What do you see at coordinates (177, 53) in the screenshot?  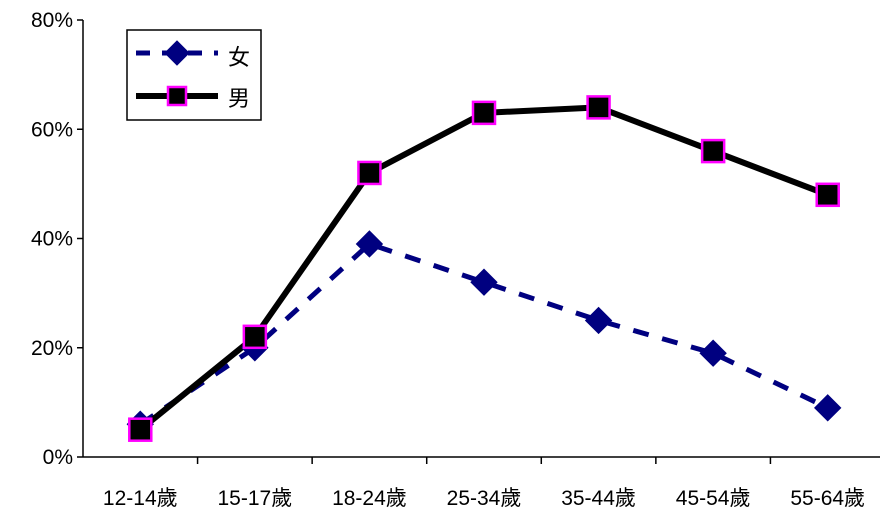 I see `legend-swatch-marker-female` at bounding box center [177, 53].